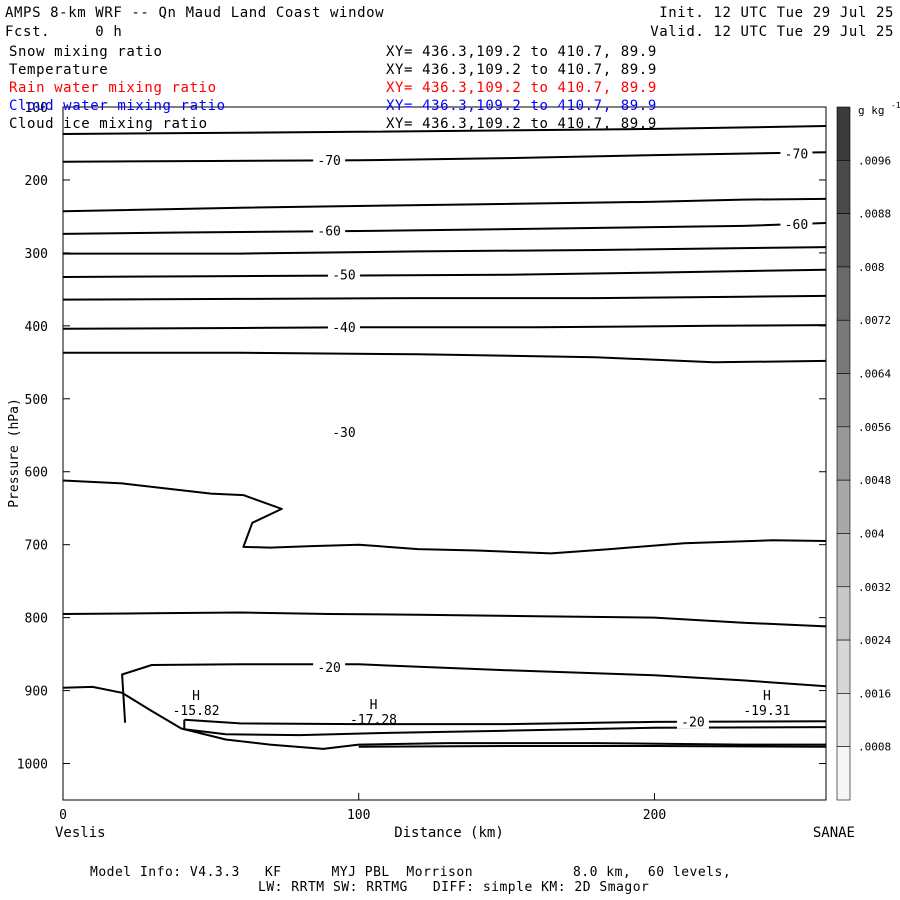  I want to click on colorbar-tick-label: .0072, so click(874, 320).